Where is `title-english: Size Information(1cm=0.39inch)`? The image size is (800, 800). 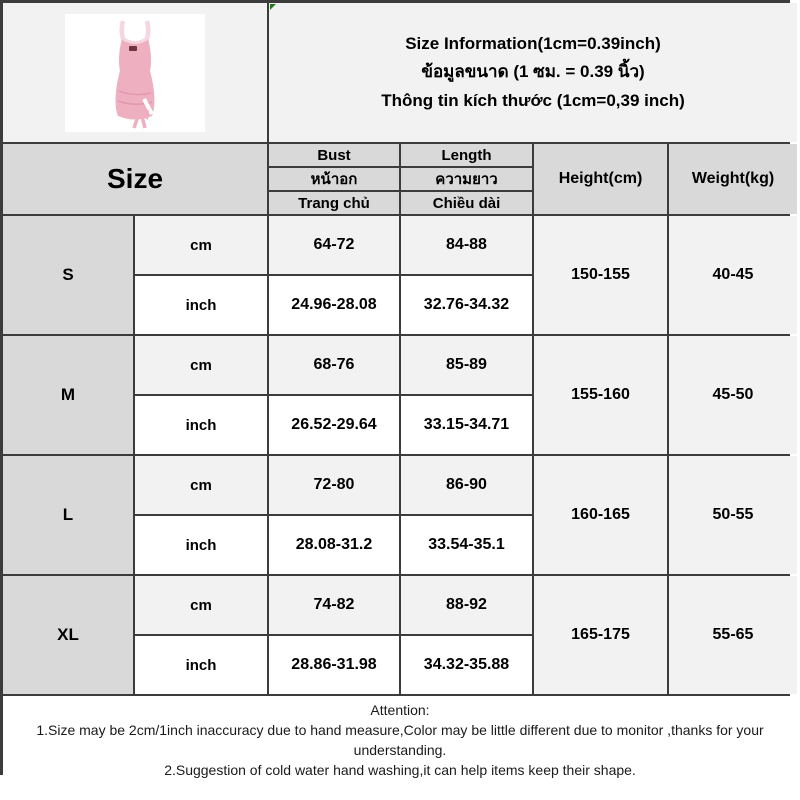 title-english: Size Information(1cm=0.39inch) is located at coordinates (533, 44).